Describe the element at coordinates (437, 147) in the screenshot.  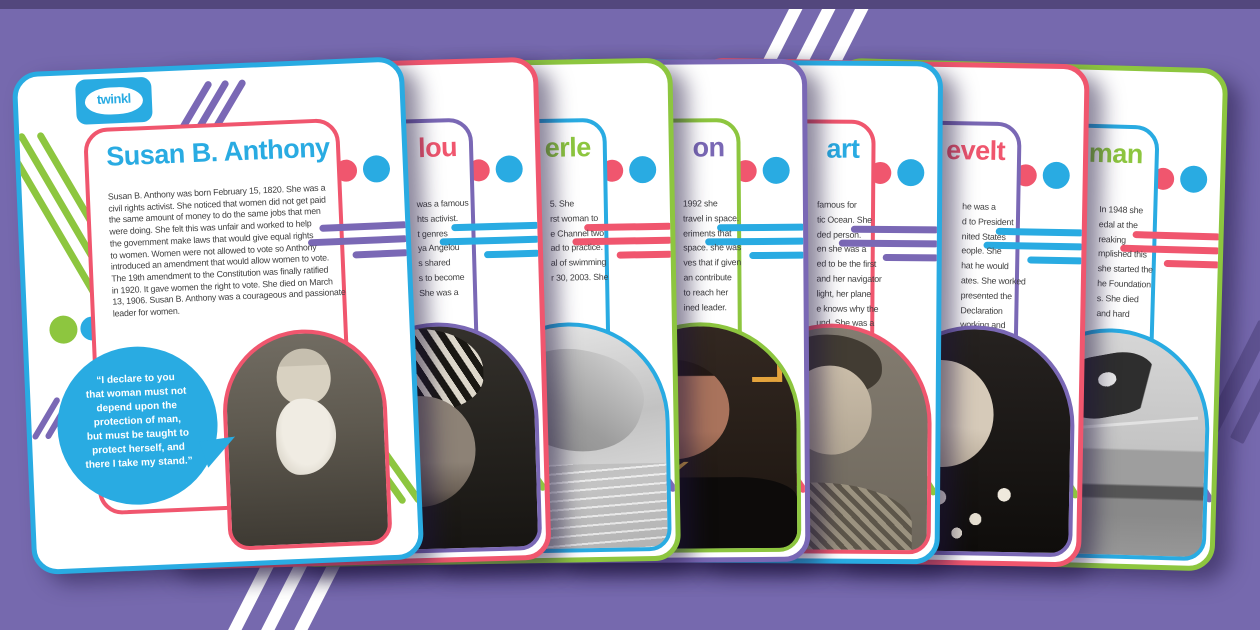
I see `poster-title-fragment: lou` at that location.